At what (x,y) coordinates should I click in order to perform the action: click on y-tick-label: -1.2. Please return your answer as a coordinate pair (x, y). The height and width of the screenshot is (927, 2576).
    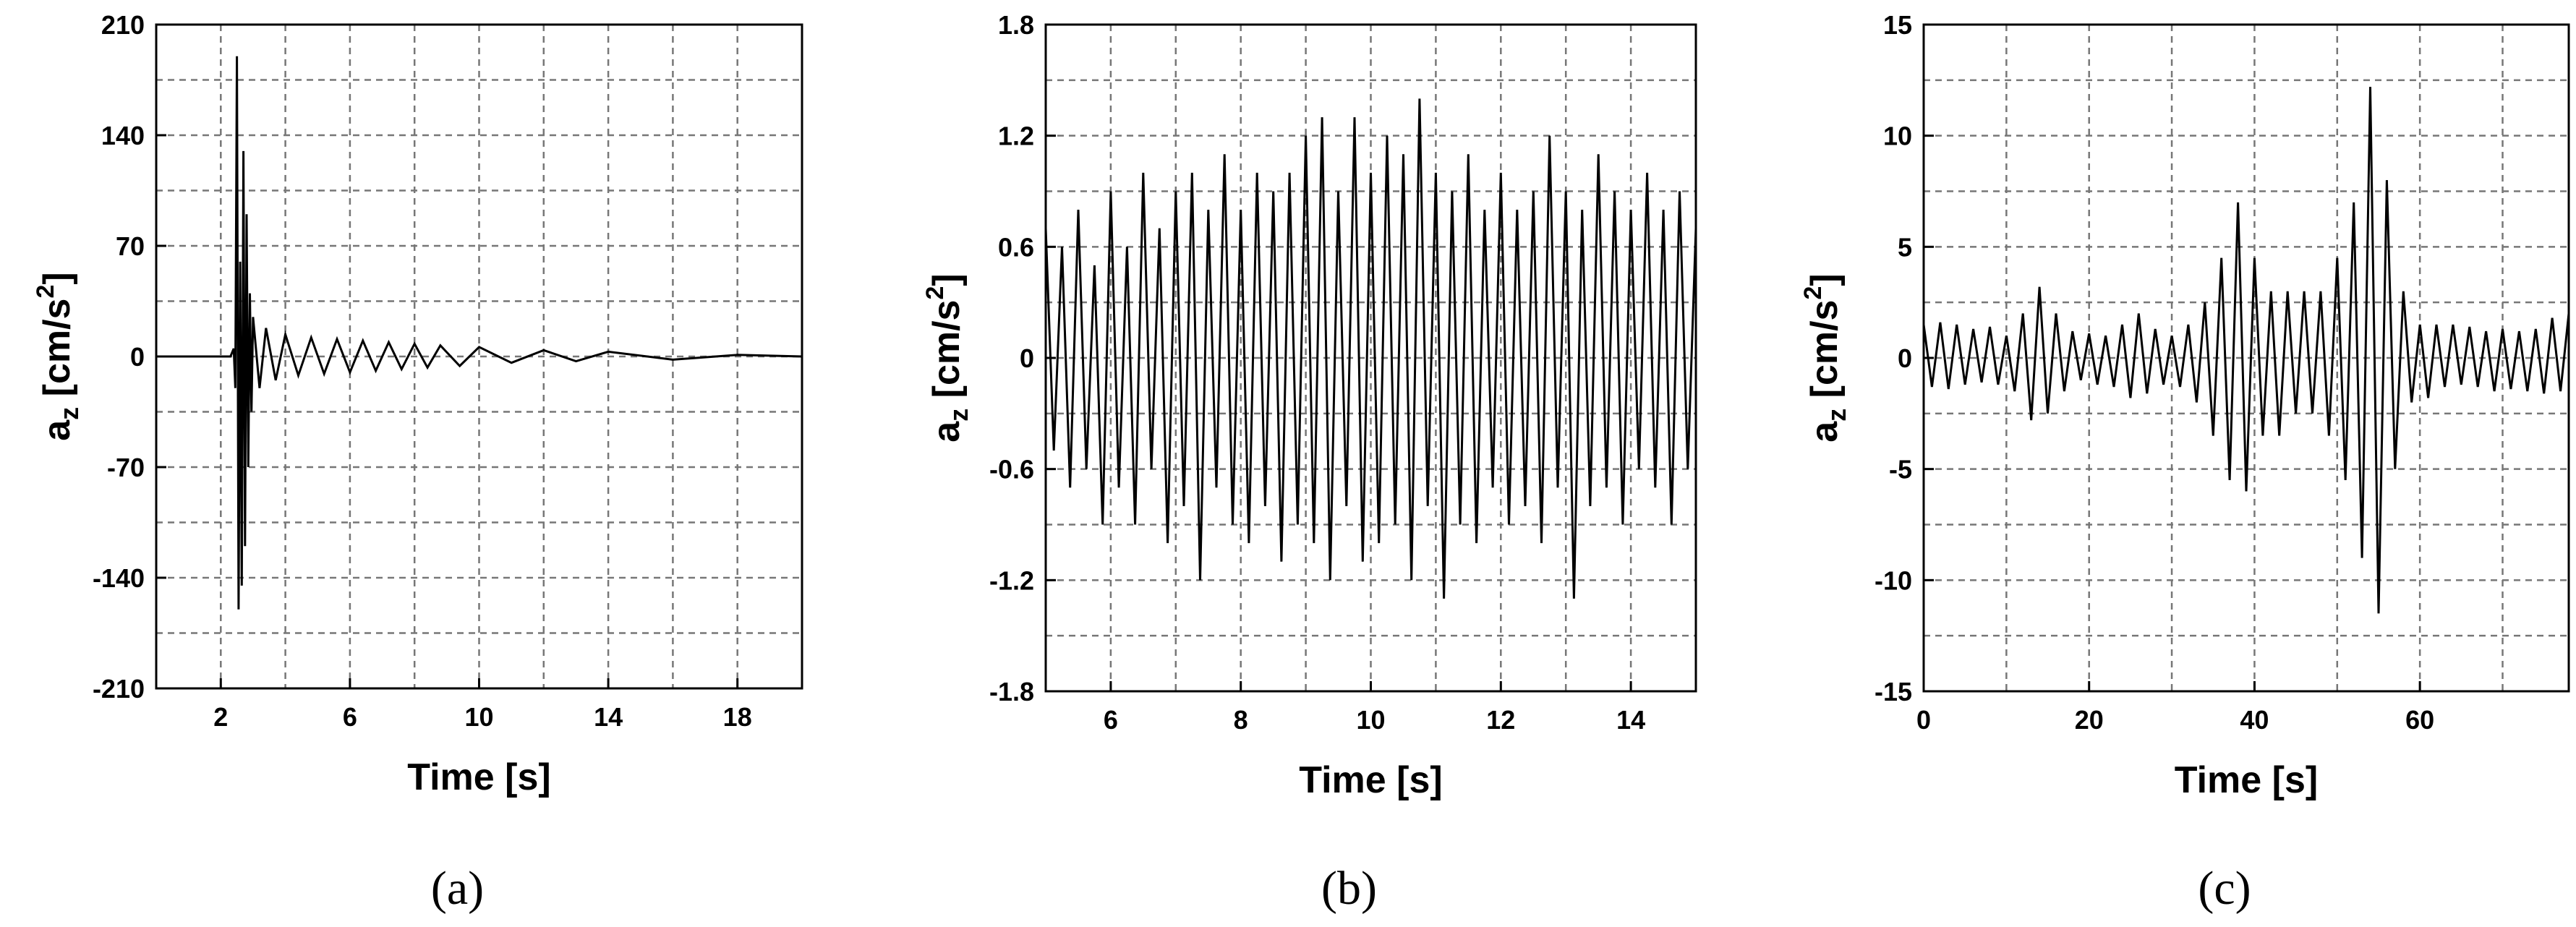
    Looking at the image, I should click on (1011, 580).